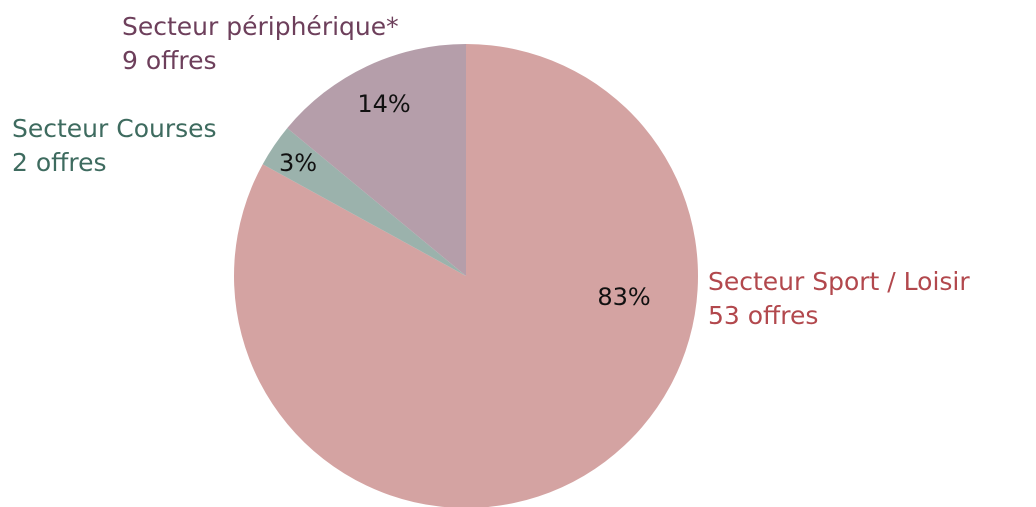 The height and width of the screenshot is (507, 1036). I want to click on slice-count: 53 offres, so click(763, 315).